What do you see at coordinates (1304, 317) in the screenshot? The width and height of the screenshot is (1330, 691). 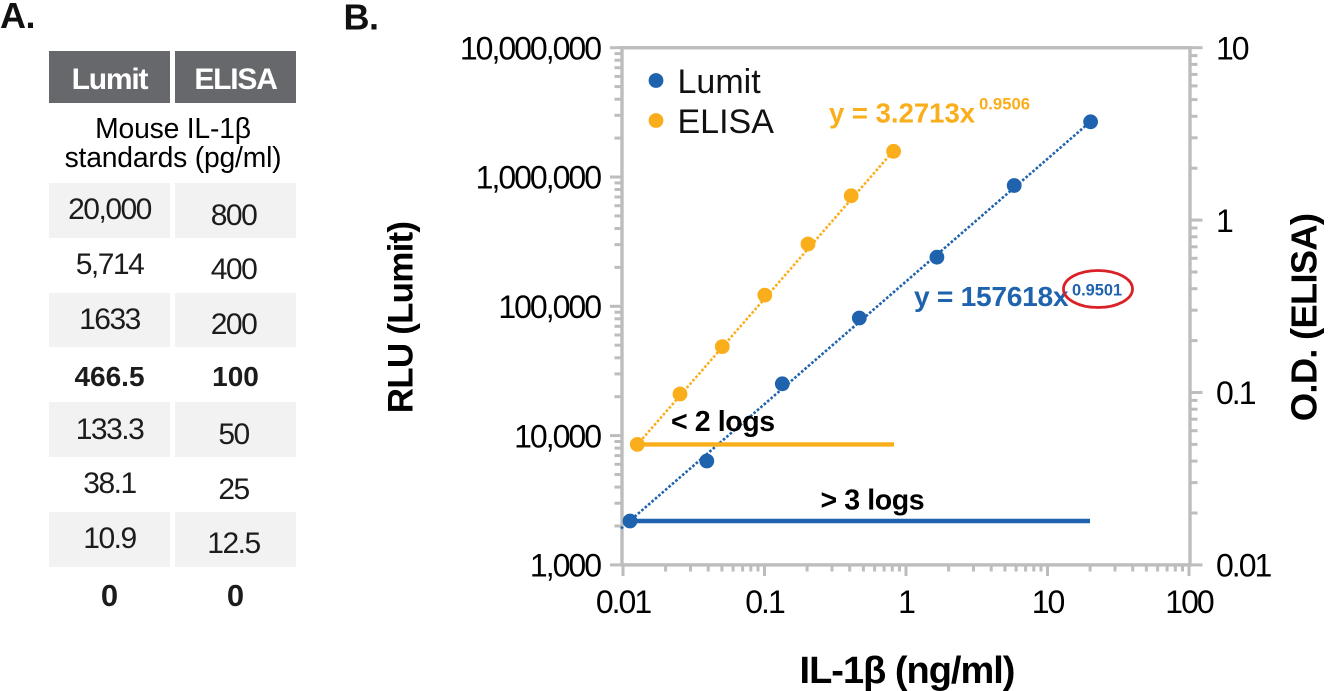 I see `svg-text: O.D. (ELISA)` at bounding box center [1304, 317].